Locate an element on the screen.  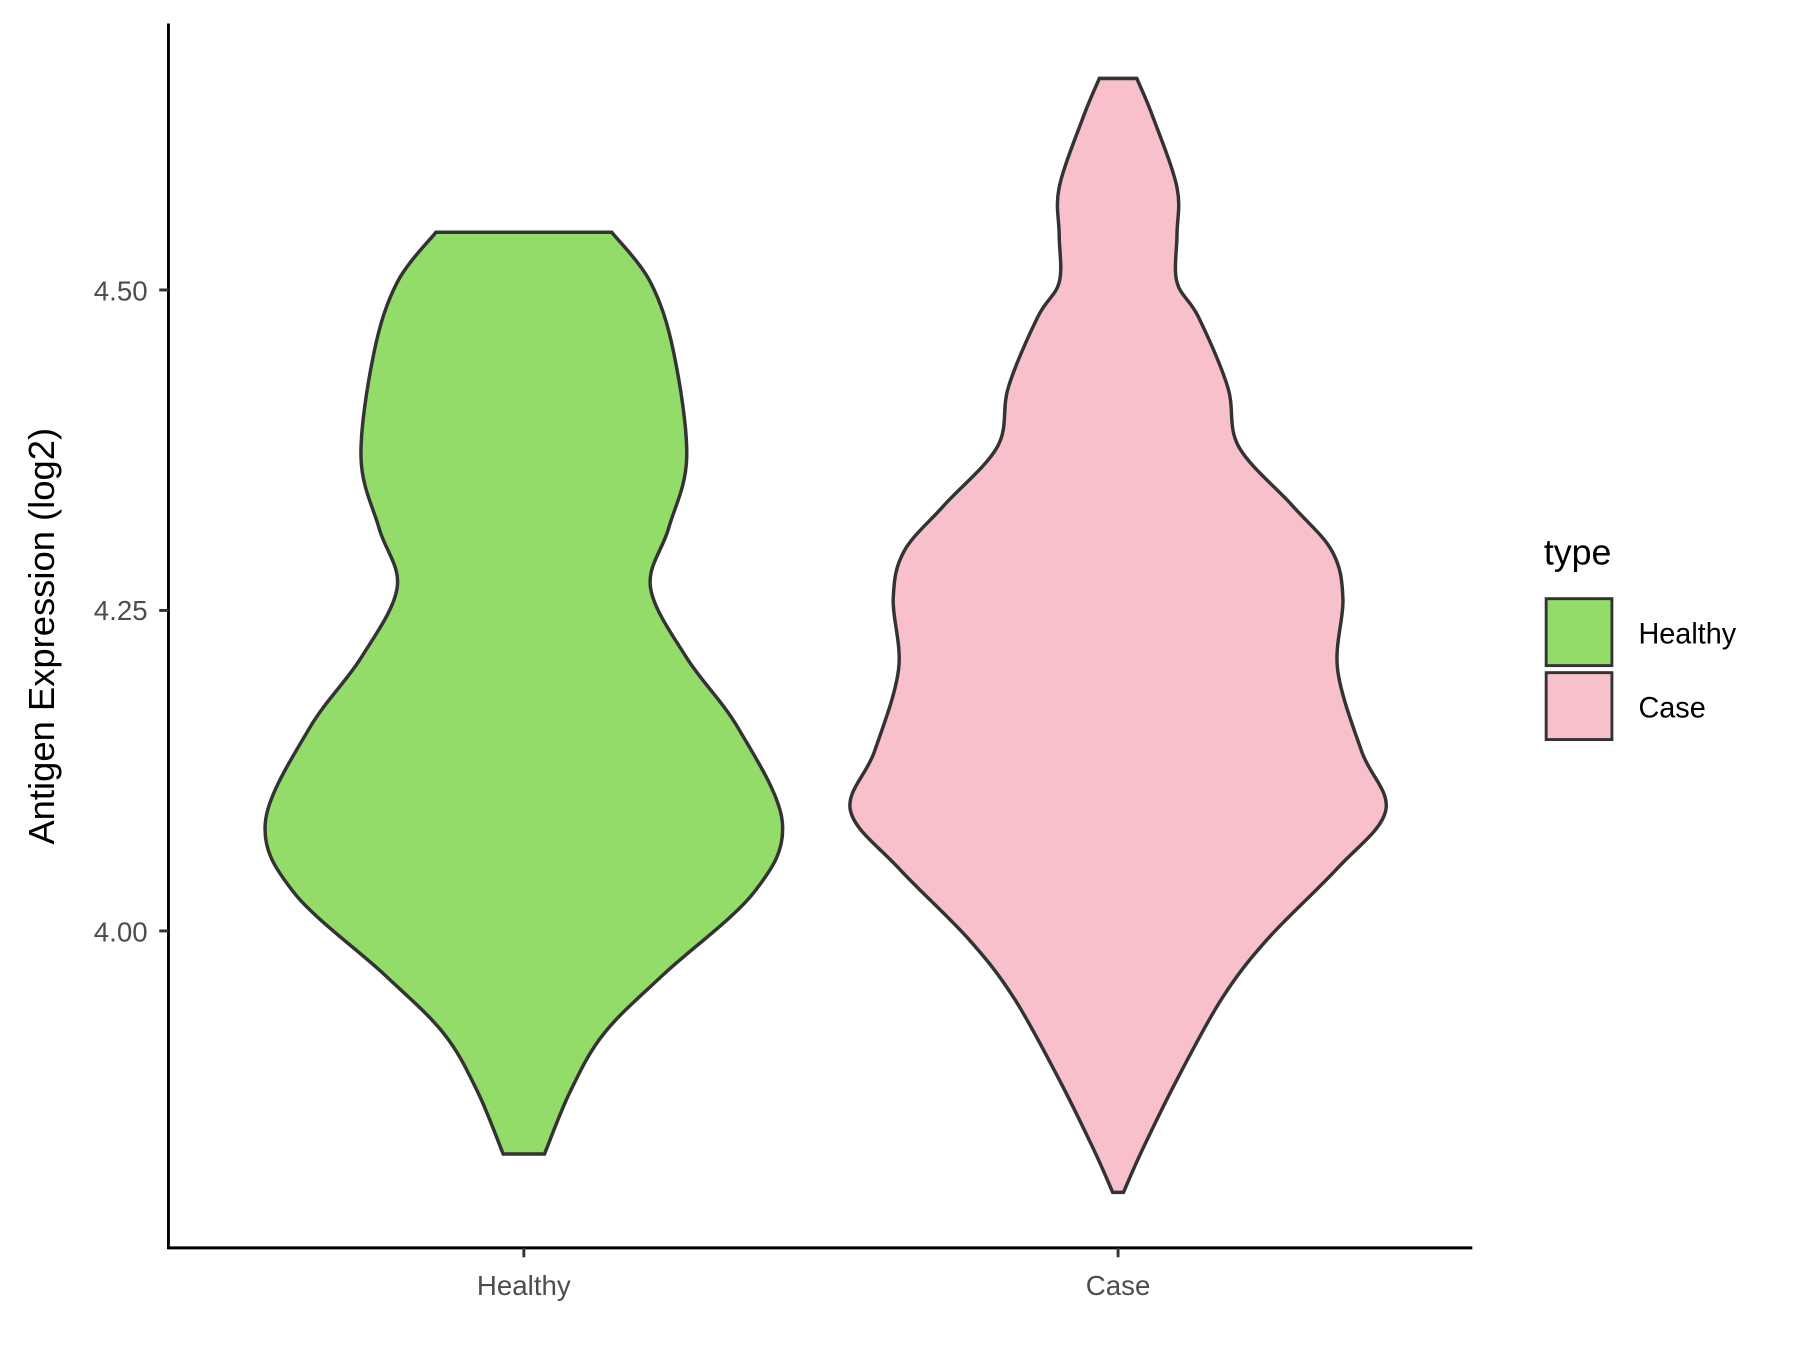
y-tick-label: 4.50 is located at coordinates (121, 290).